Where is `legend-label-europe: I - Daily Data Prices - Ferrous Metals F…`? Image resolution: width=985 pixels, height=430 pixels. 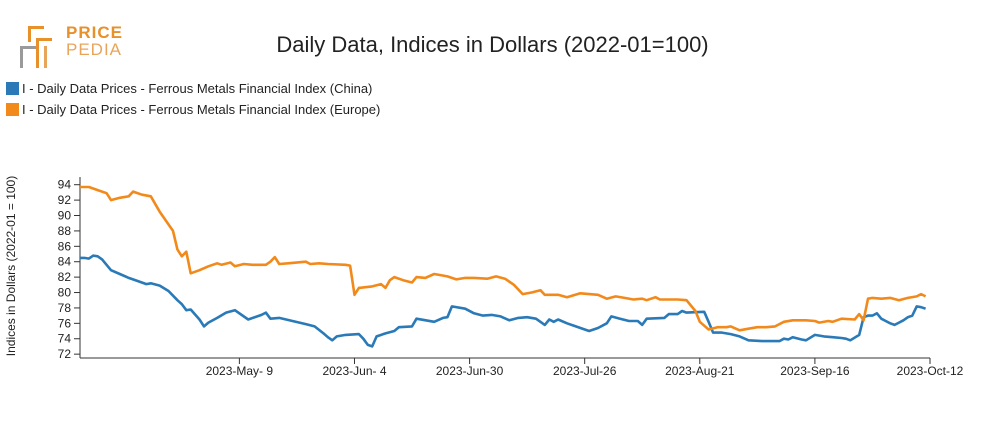
legend-label-europe: I - Daily Data Prices - Ferrous Metals F… is located at coordinates (201, 109).